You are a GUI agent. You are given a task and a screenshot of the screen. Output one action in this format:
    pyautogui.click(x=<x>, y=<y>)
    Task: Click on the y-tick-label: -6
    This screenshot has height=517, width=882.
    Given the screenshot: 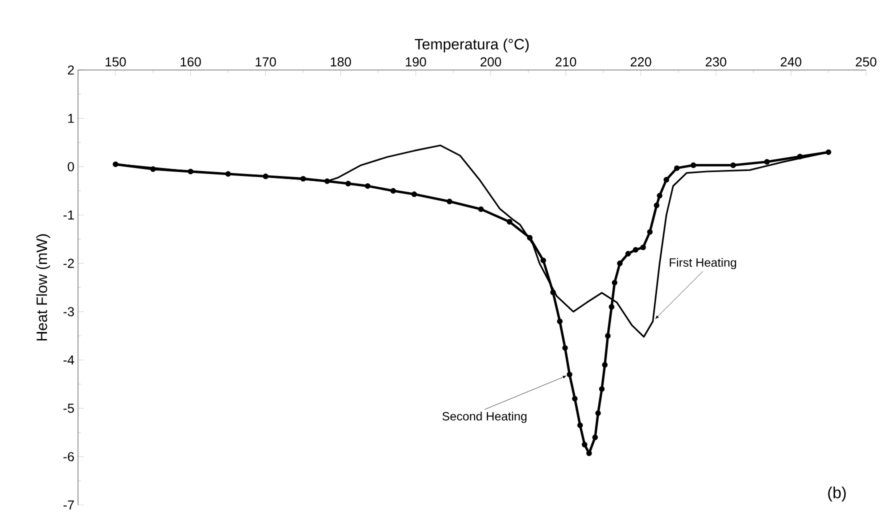 What is the action you would take?
    pyautogui.click(x=69, y=457)
    